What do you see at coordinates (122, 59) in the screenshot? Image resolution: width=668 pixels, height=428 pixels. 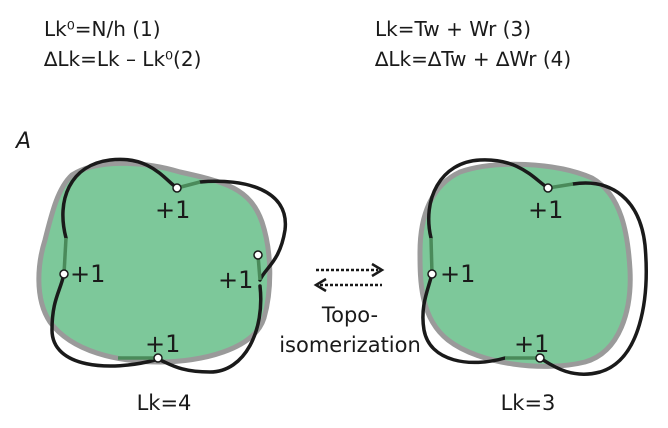 I see `equation-2: ∆Lk=Lk – Lk⁰(2)` at bounding box center [122, 59].